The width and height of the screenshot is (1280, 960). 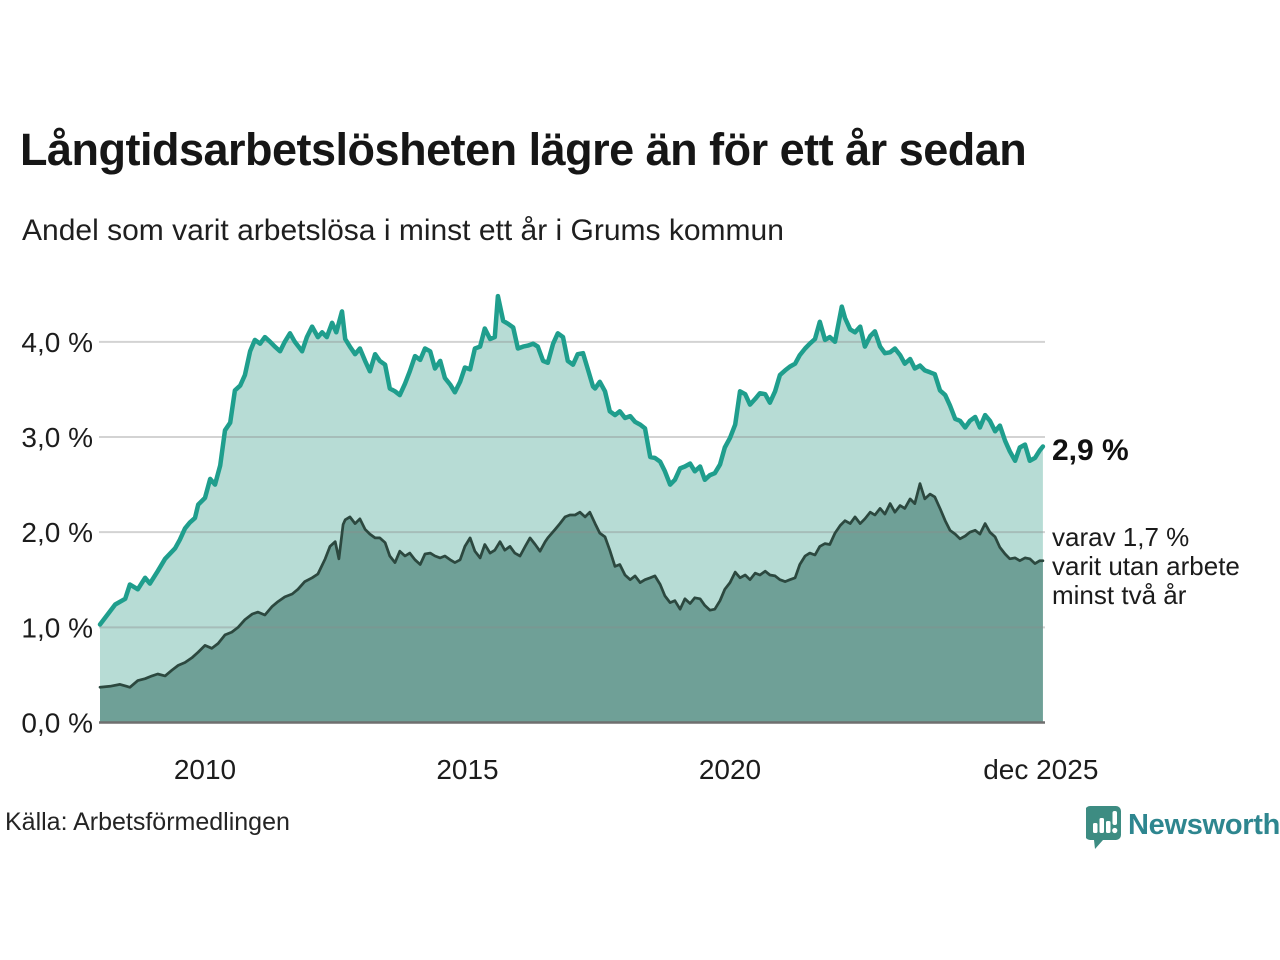 I want to click on series2-annotation-line2: varit utan arbete, so click(x=1146, y=566).